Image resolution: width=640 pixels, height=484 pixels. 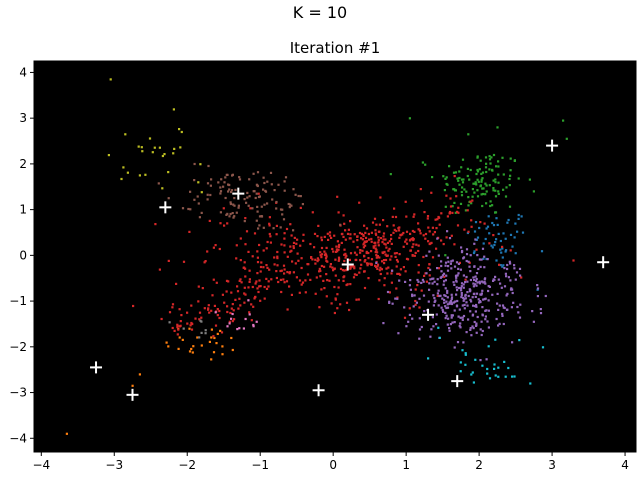 I want to click on centroid-marker, so click(x=238, y=193).